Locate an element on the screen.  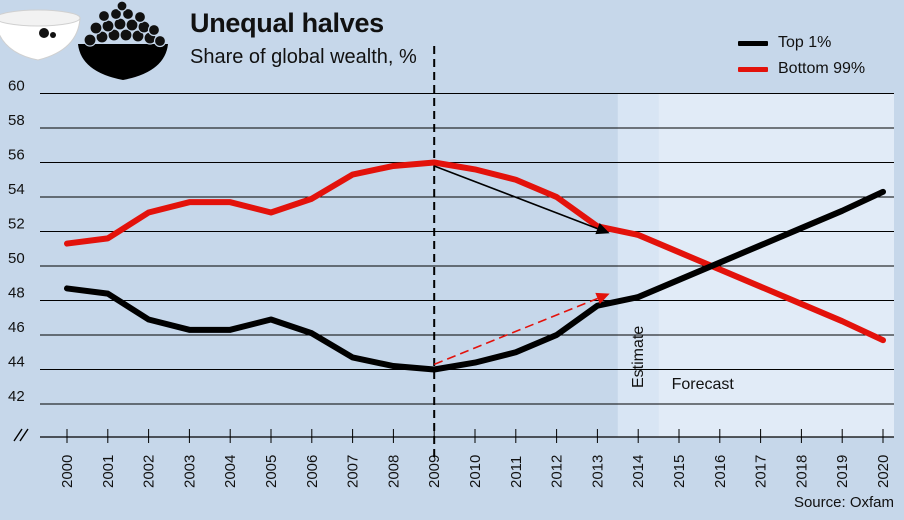
x-tick-2005: 2005 is located at coordinates (271, 471).